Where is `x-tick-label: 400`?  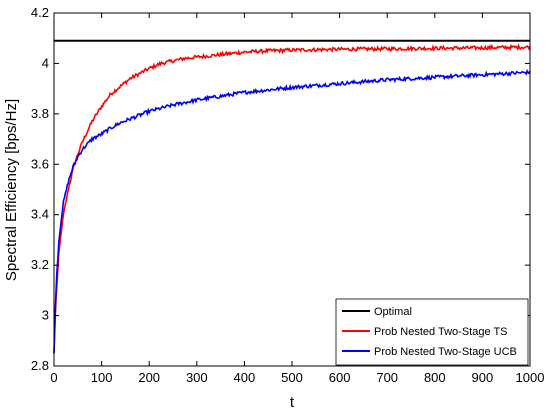
x-tick-label: 400 is located at coordinates (245, 377).